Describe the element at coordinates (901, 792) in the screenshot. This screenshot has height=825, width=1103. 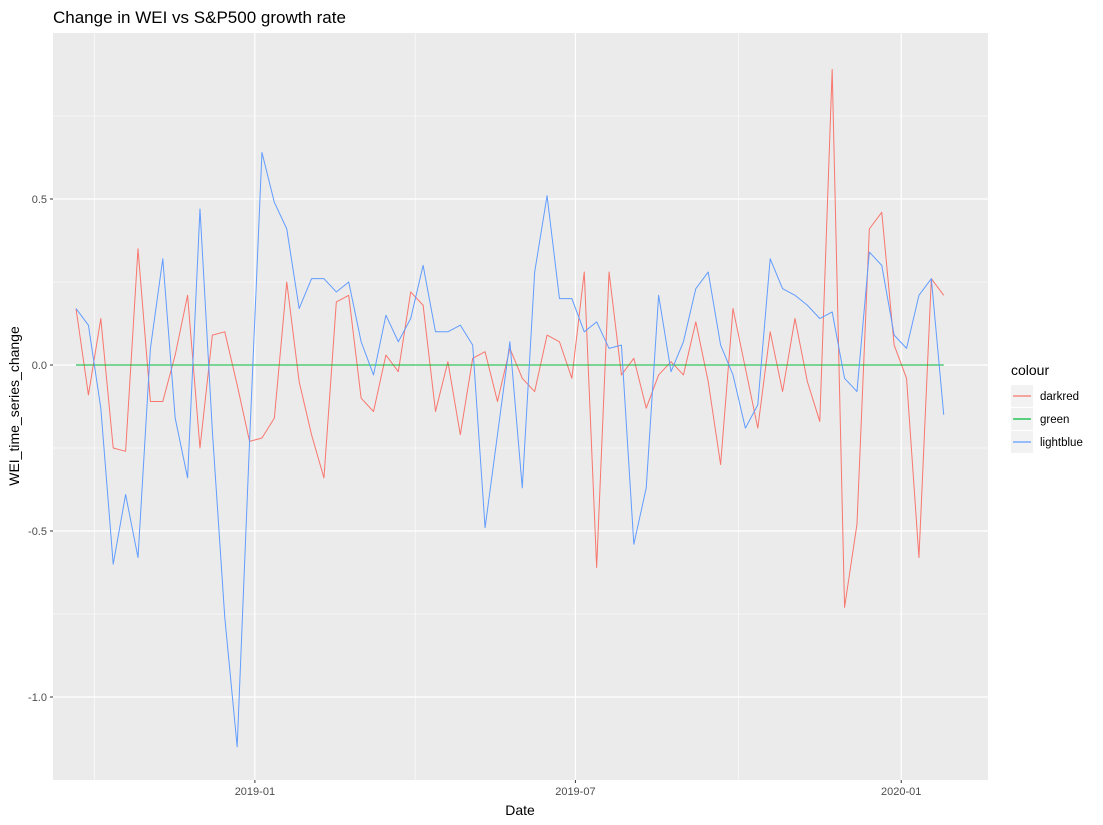
I see `x-tick-label: 2020-01` at that location.